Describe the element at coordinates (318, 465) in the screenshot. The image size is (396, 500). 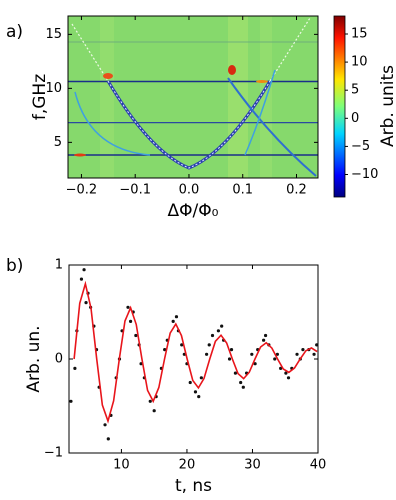
I see `x-tick-label: 40` at that location.